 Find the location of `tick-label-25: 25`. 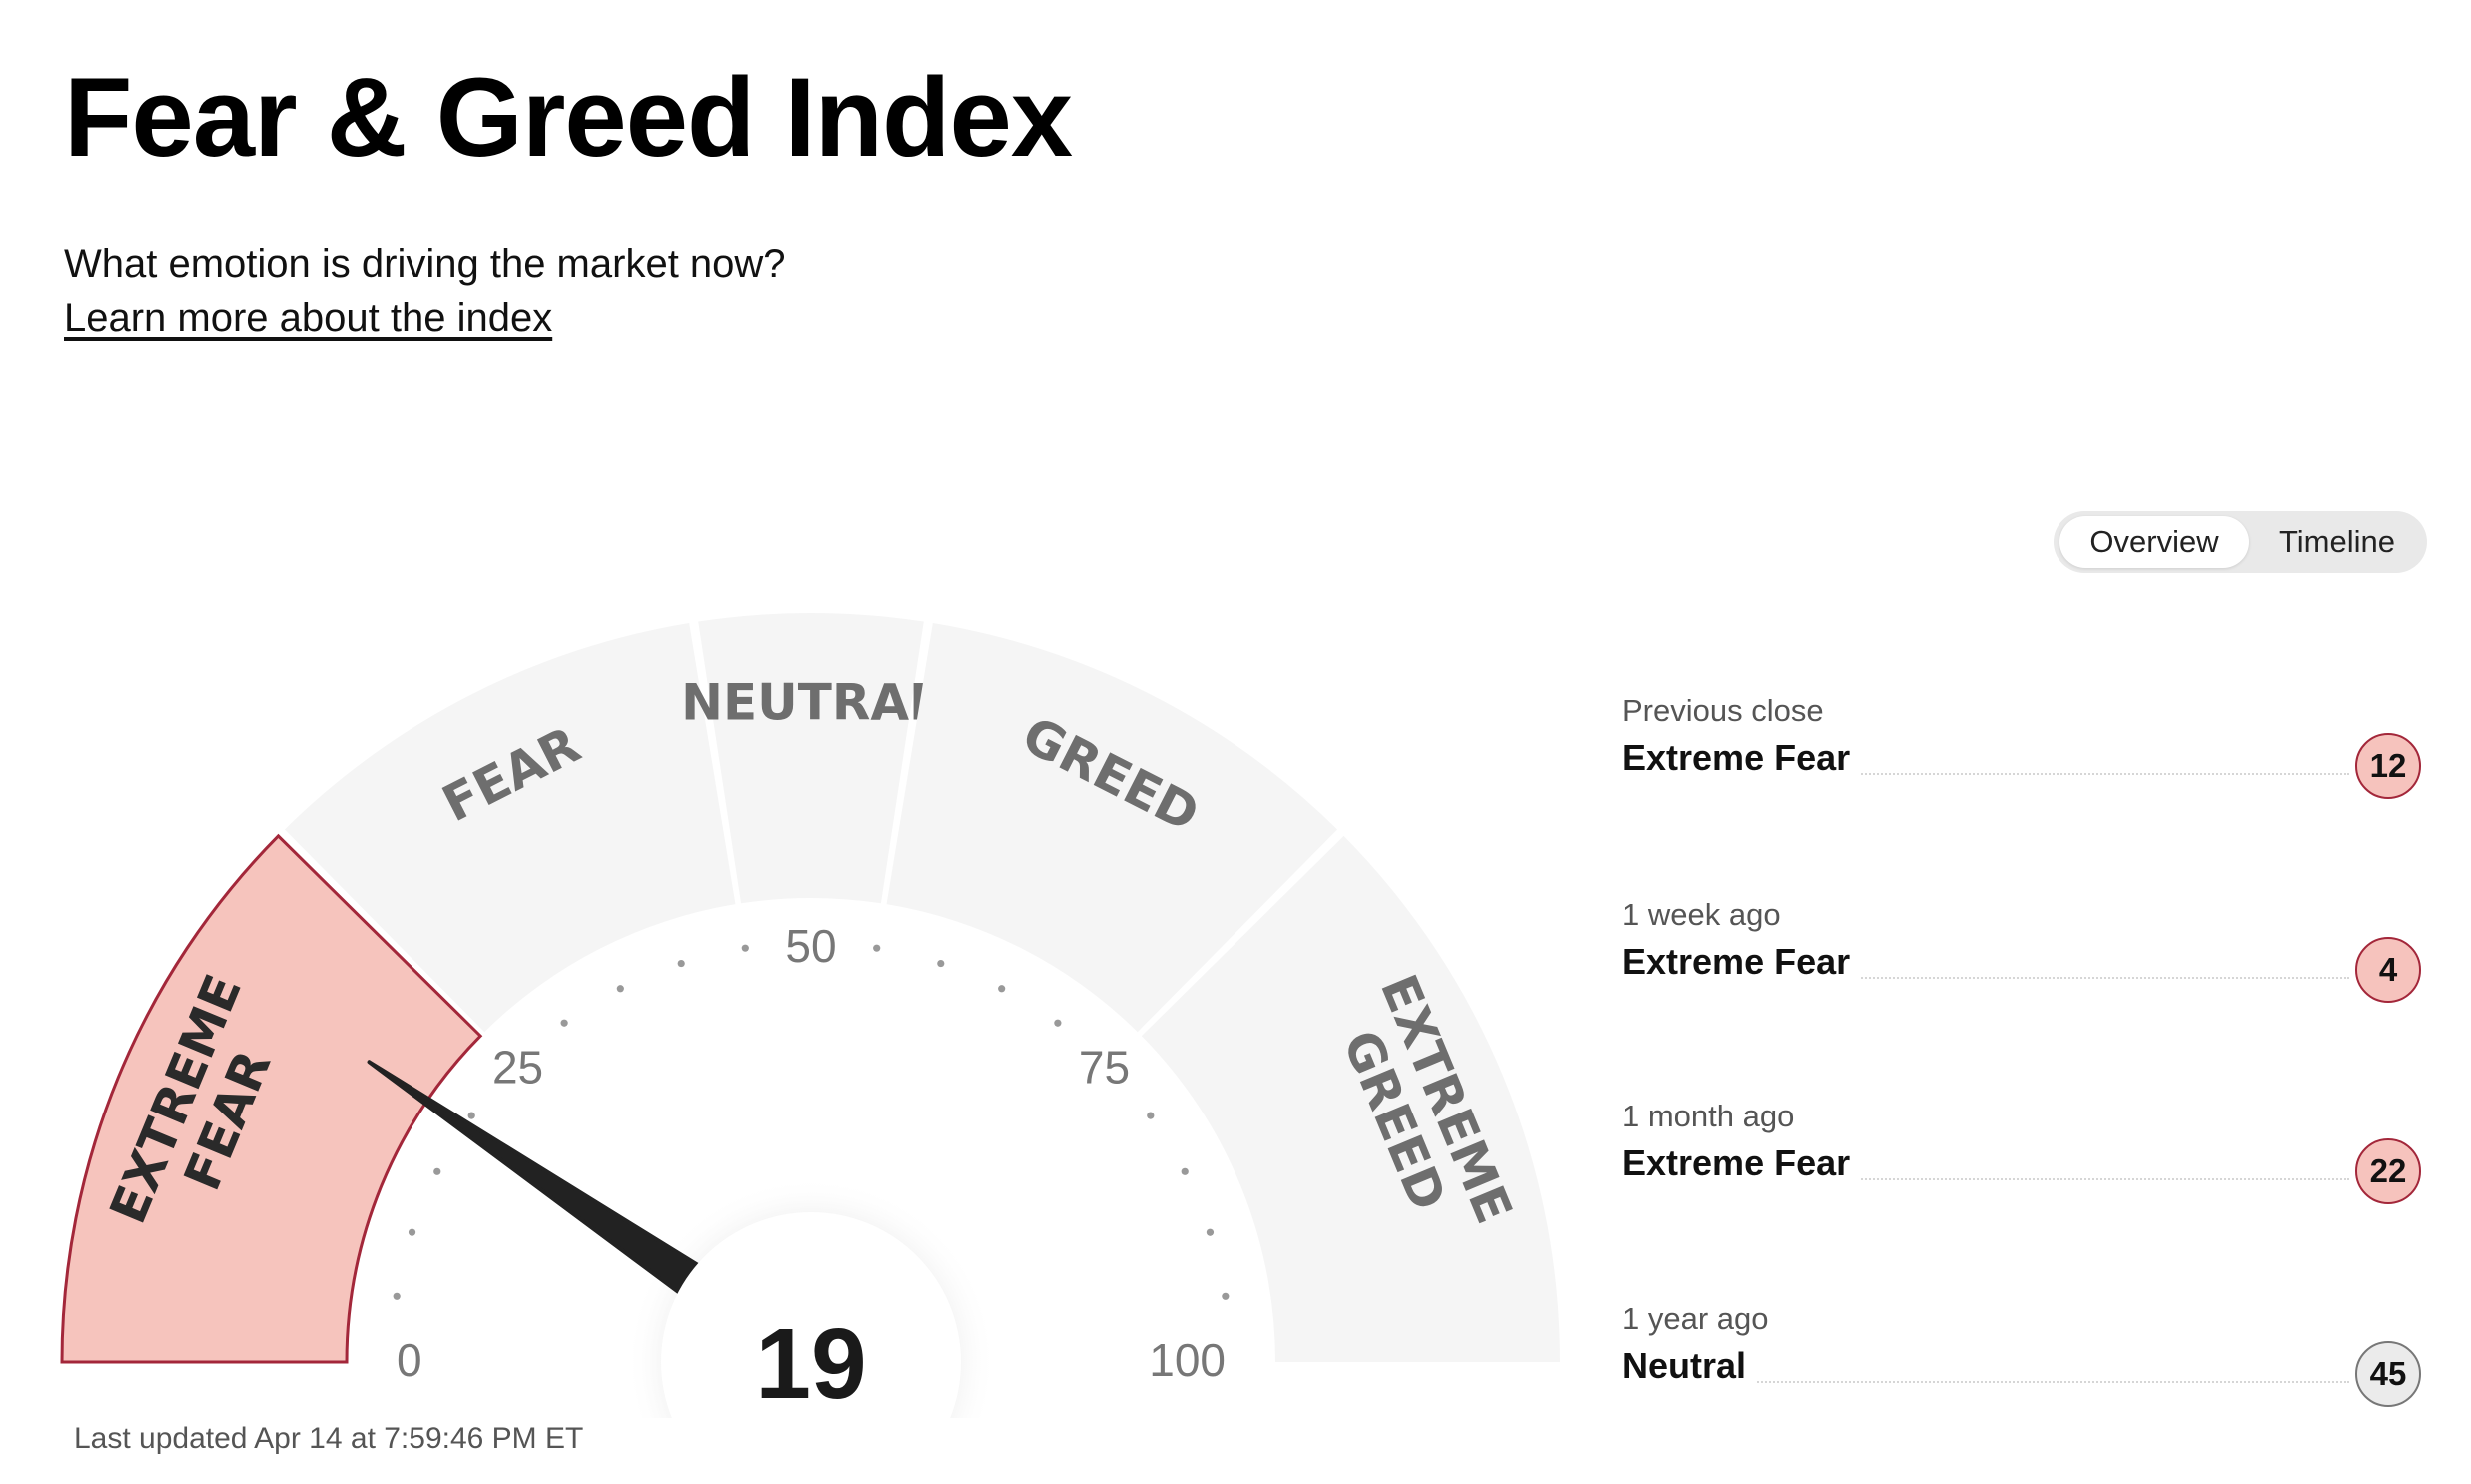

tick-label-25: 25 is located at coordinates (517, 1068).